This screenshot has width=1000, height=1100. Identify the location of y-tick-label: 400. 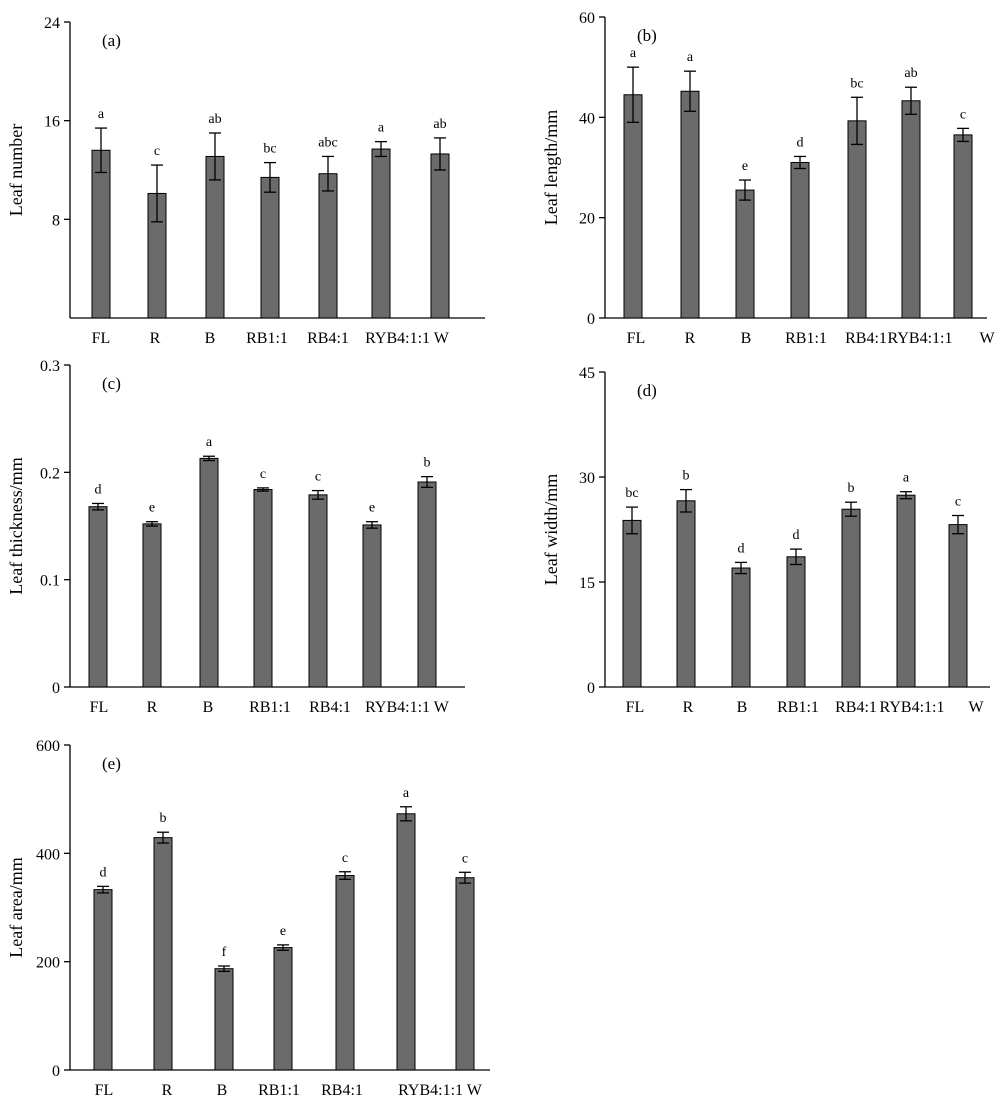
(48, 854).